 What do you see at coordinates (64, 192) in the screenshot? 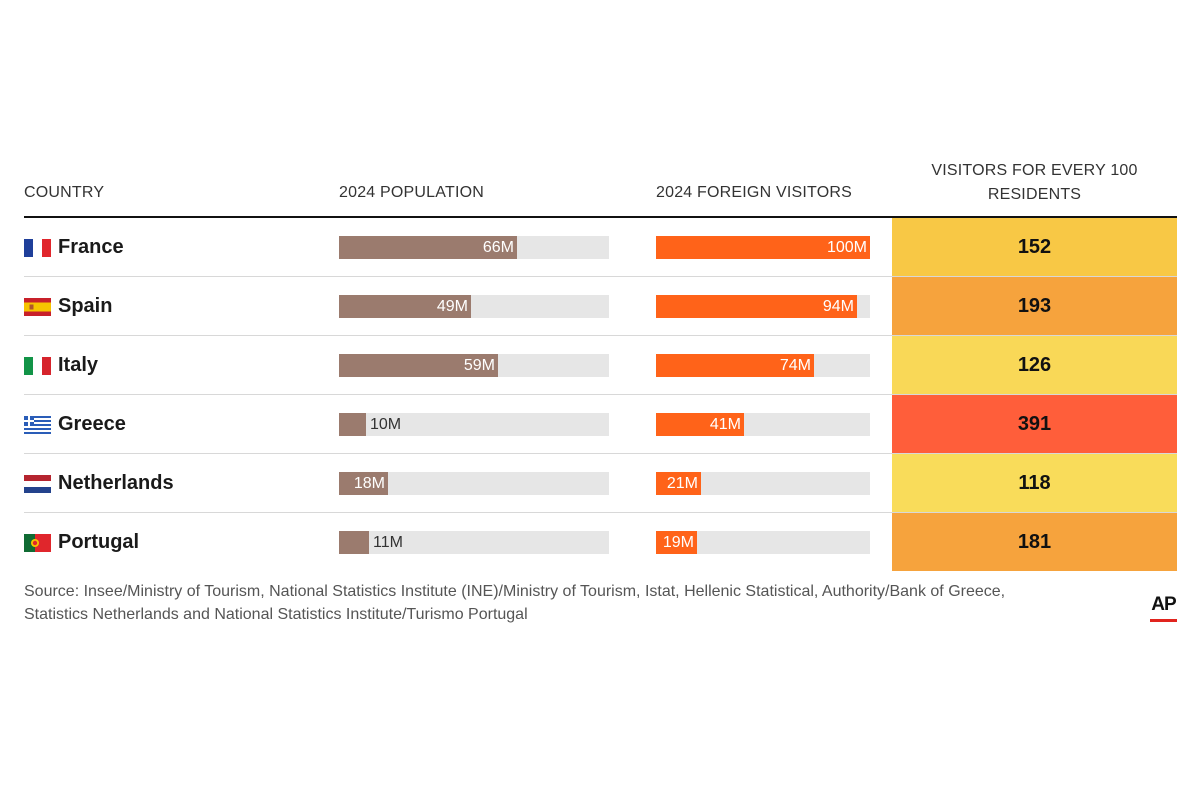
I see `header-country: COUNTRY` at bounding box center [64, 192].